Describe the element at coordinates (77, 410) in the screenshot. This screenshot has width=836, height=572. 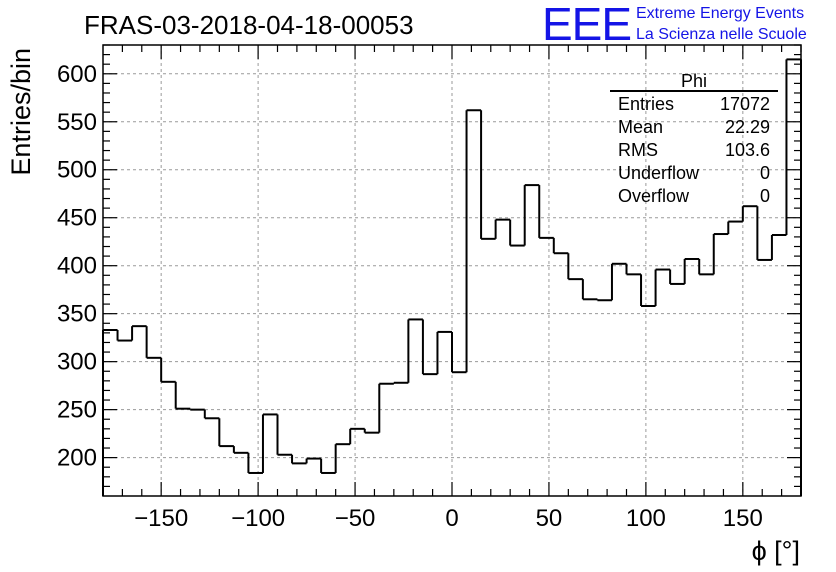
I see `y-tick-label: 250` at that location.